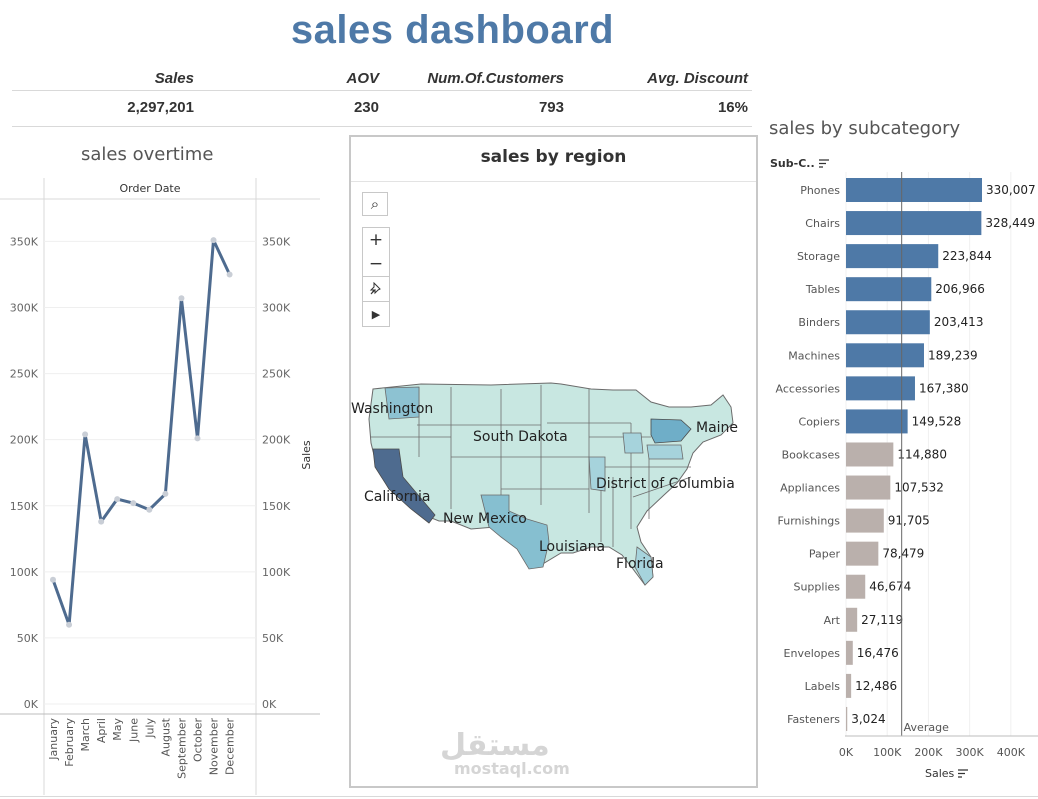 This screenshot has height=799, width=1038. I want to click on state-michigan, so click(633, 443).